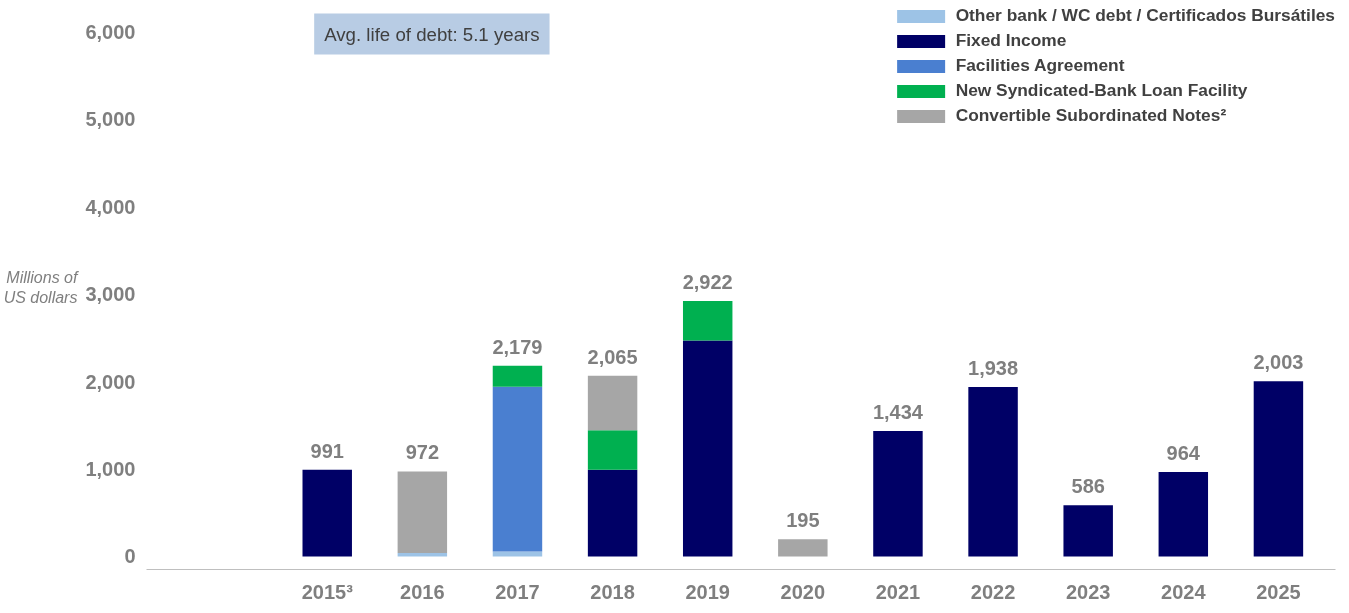  I want to click on y-tick-label: 4,000, so click(110, 206).